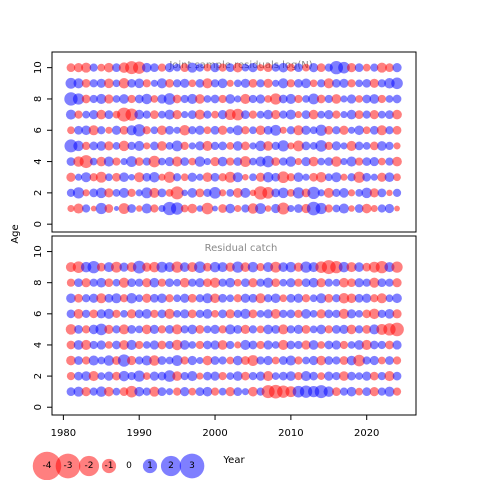 This screenshot has height=480, width=480. What do you see at coordinates (15, 233) in the screenshot?
I see `y-axis-title: Age` at bounding box center [15, 233].